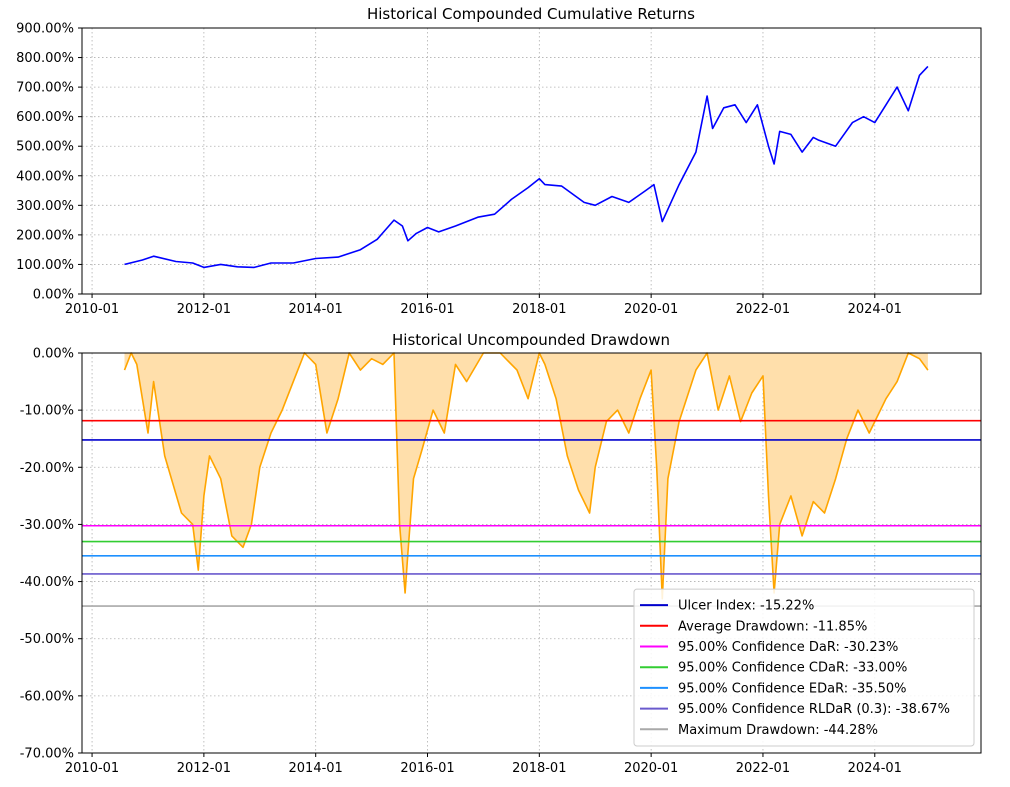 The image size is (1010, 787). I want to click on legend-entry: Ulcer Index: -15.22%, so click(746, 606).